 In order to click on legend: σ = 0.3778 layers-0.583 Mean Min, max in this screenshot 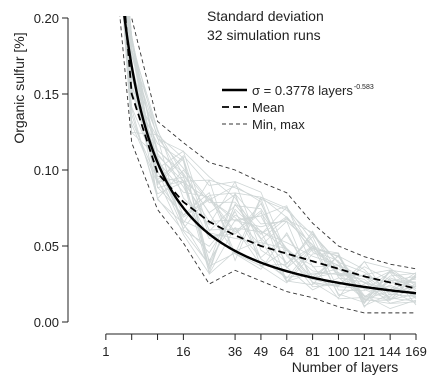, I will do `click(298, 107)`.